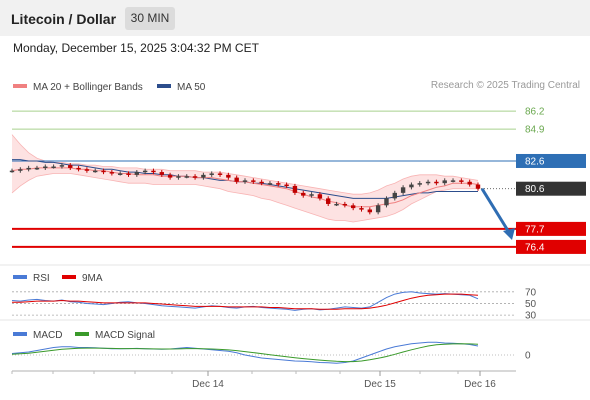  I want to click on legend-label: MACD Signal, so click(125, 335).